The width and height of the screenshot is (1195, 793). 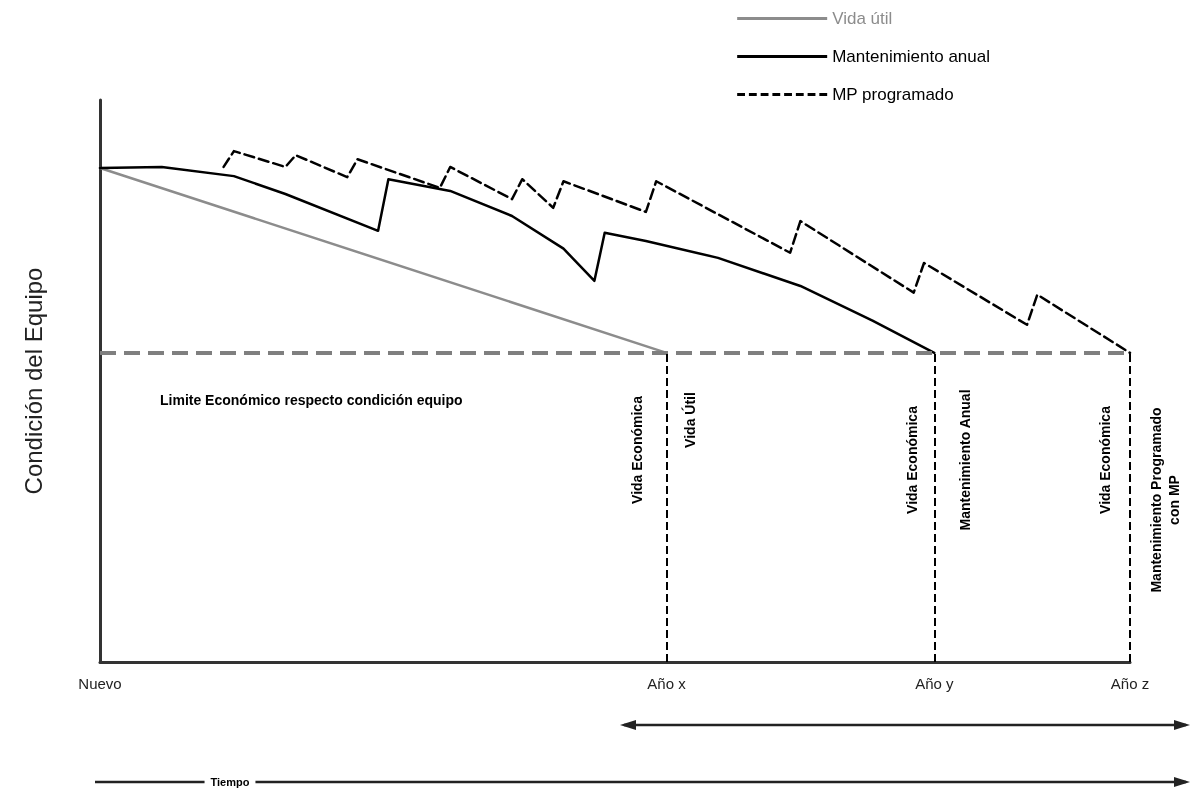 What do you see at coordinates (667, 683) in the screenshot?
I see `x-tick-label: Año x` at bounding box center [667, 683].